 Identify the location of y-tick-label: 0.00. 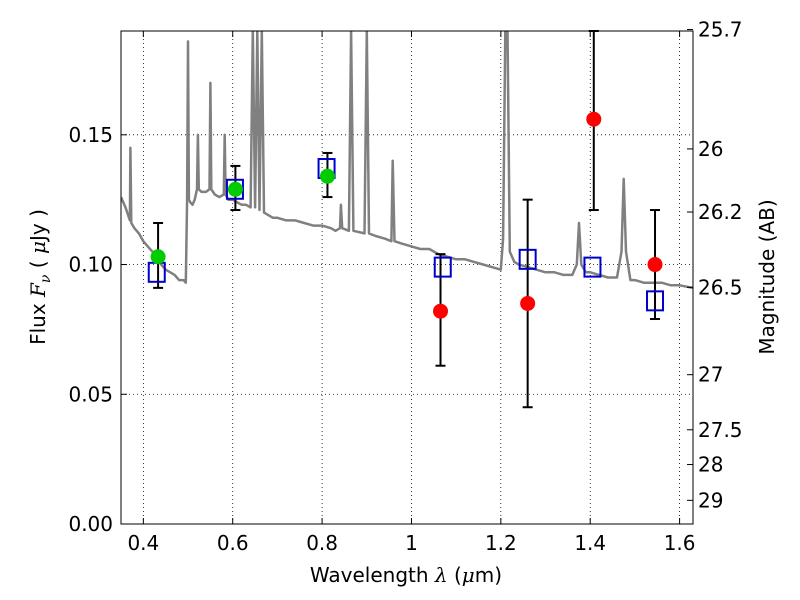
(90, 524).